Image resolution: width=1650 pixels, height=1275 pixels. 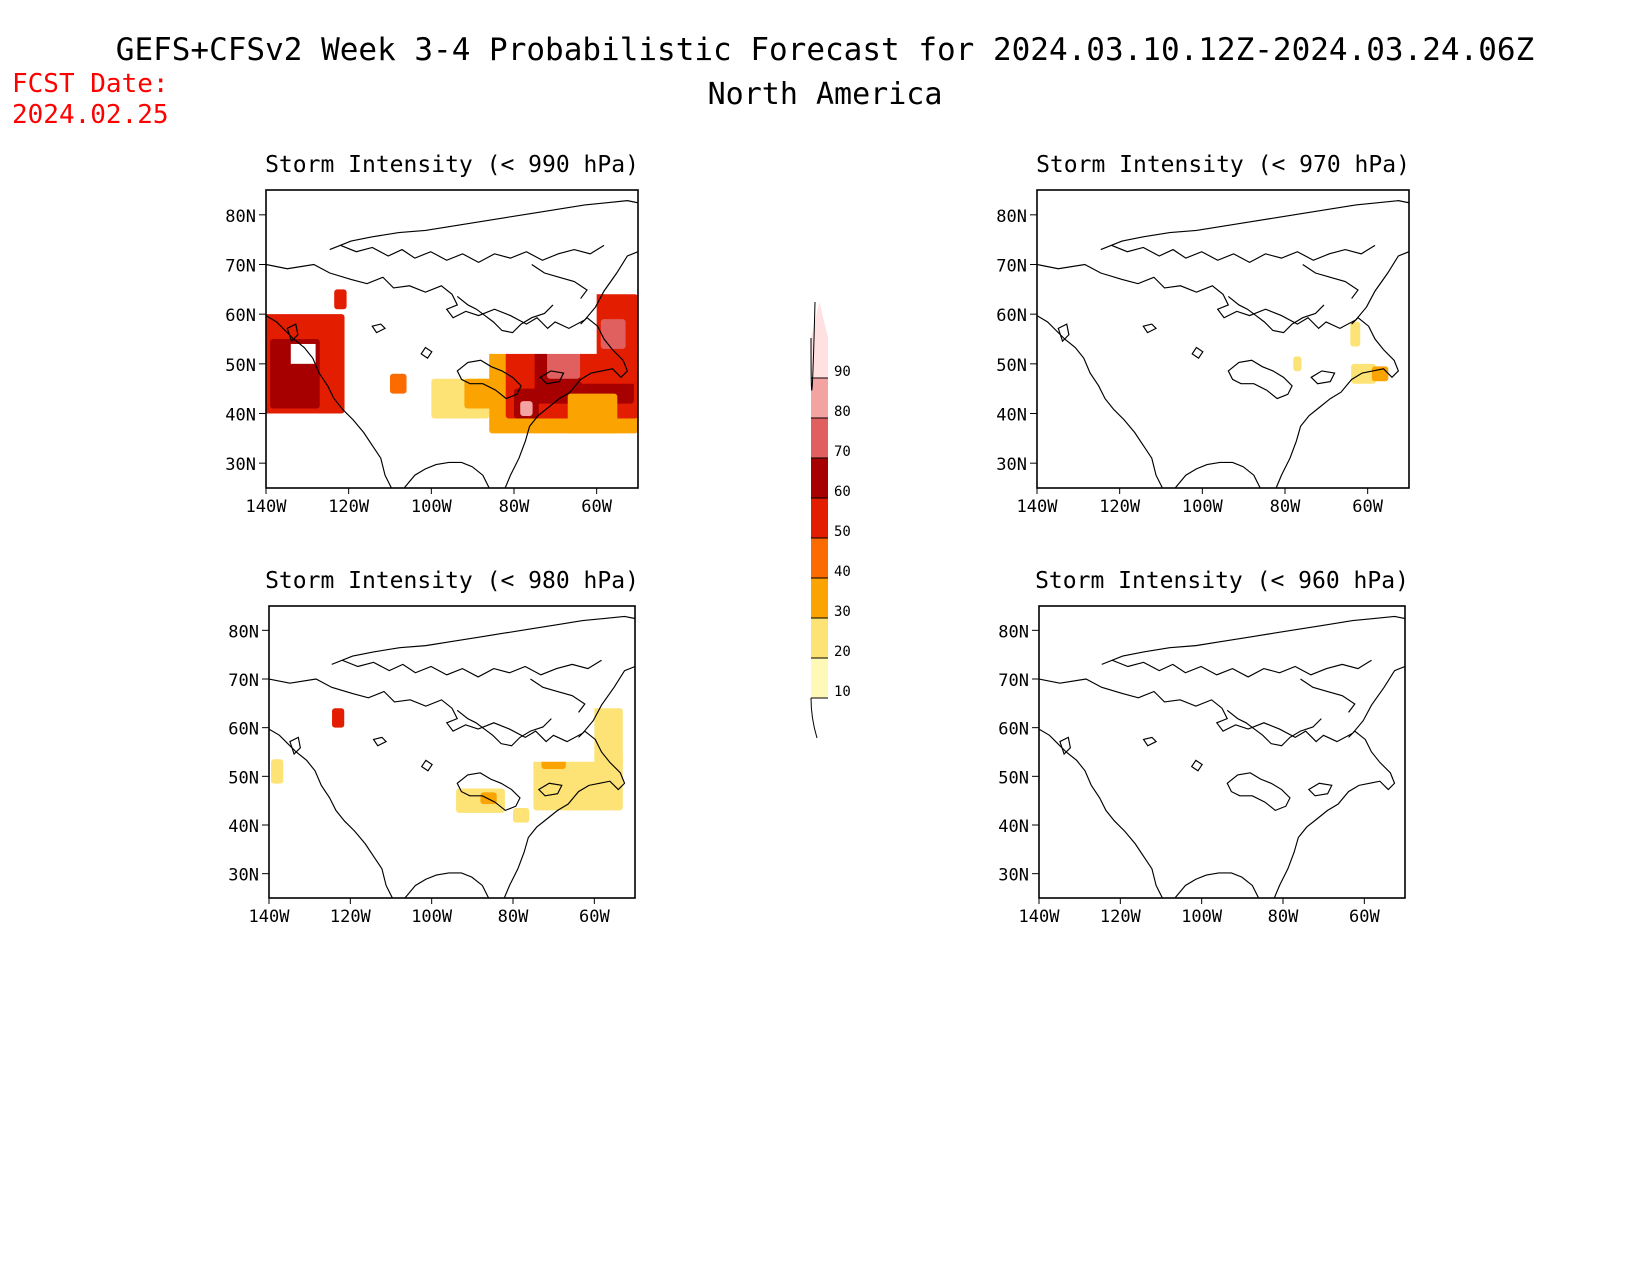 What do you see at coordinates (814, 718) in the screenshot?
I see `colorbar-arrow-bottom` at bounding box center [814, 718].